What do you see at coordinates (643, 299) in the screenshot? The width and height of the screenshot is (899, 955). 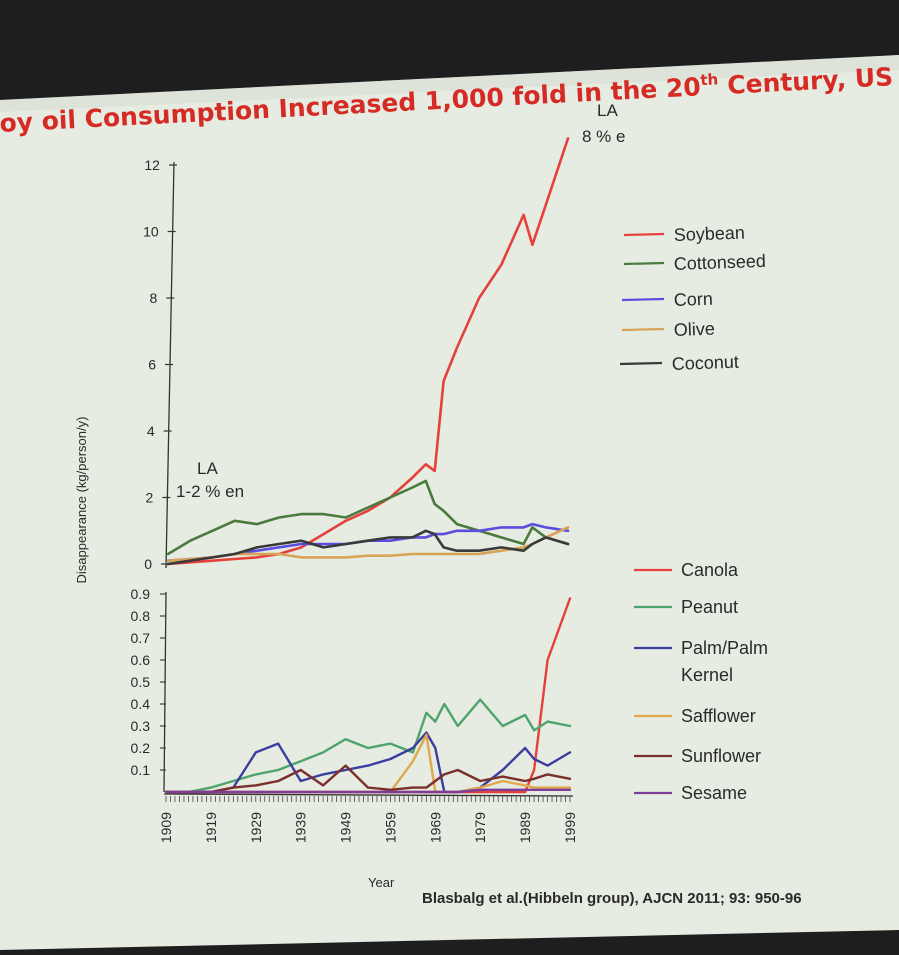 I see `legend-swatch-corn` at bounding box center [643, 299].